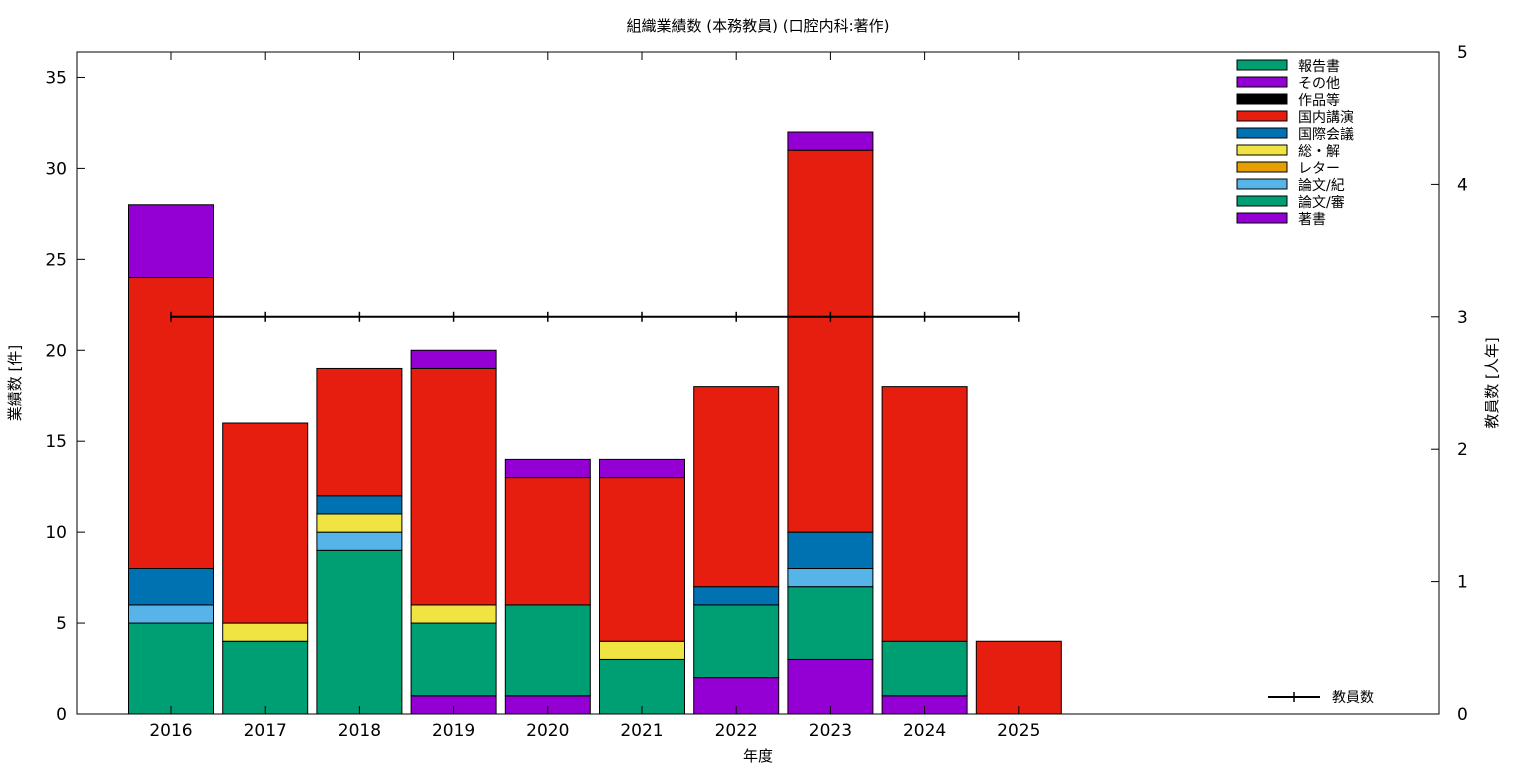  What do you see at coordinates (1492, 382) in the screenshot?
I see `y2-axis-title: 教員数 [人年]` at bounding box center [1492, 382].